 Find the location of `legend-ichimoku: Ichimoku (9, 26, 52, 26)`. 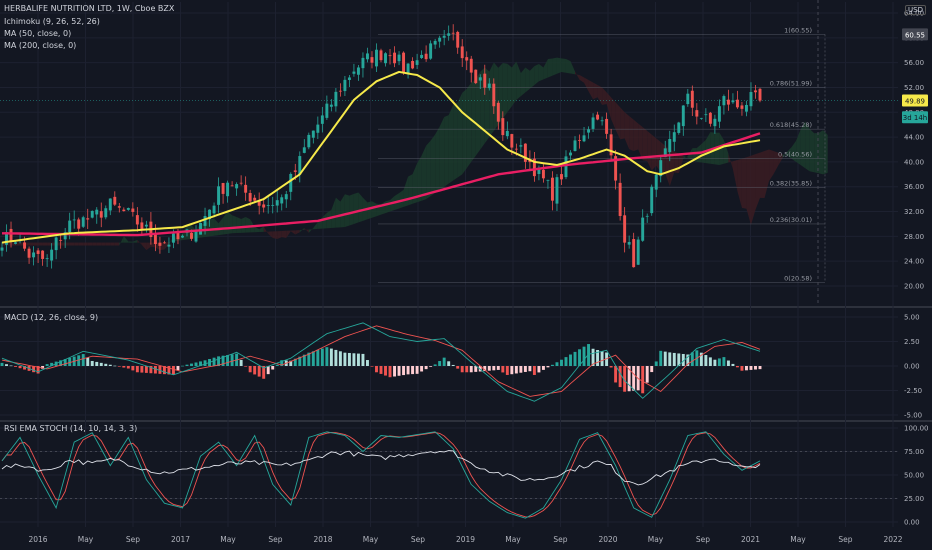

legend-ichimoku: Ichimoku (9, 26, 52, 26) is located at coordinates (52, 21).